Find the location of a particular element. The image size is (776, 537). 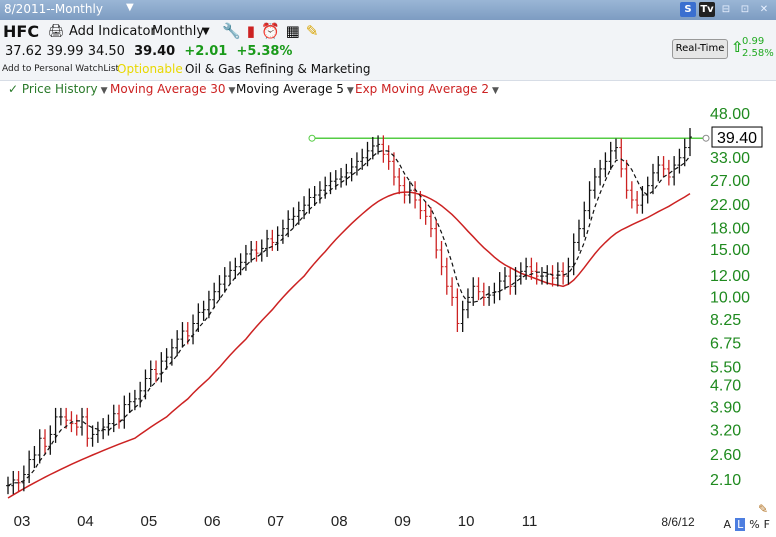

up-arrow-icon: ⇧ is located at coordinates (737, 47).